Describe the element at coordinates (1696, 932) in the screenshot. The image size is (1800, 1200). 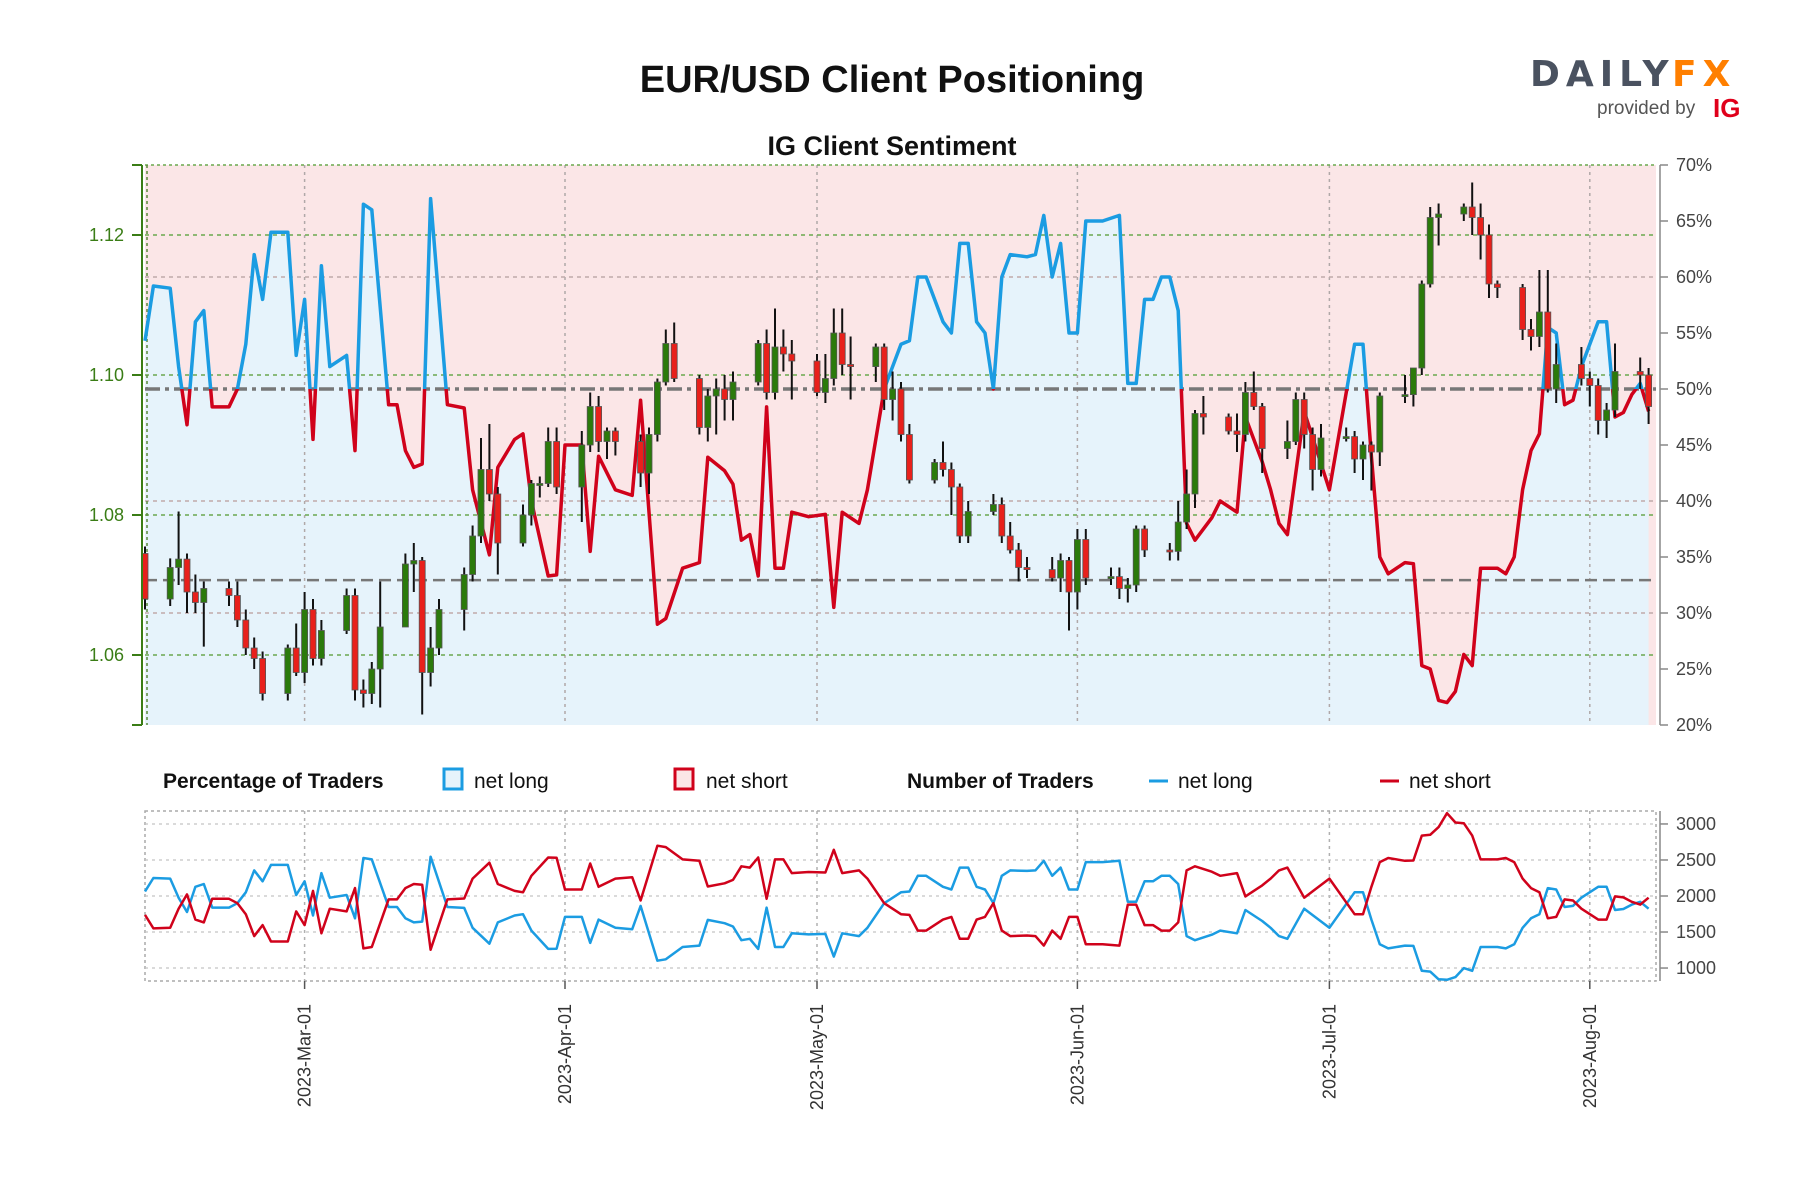
I see `count-tick-label: 1500` at that location.